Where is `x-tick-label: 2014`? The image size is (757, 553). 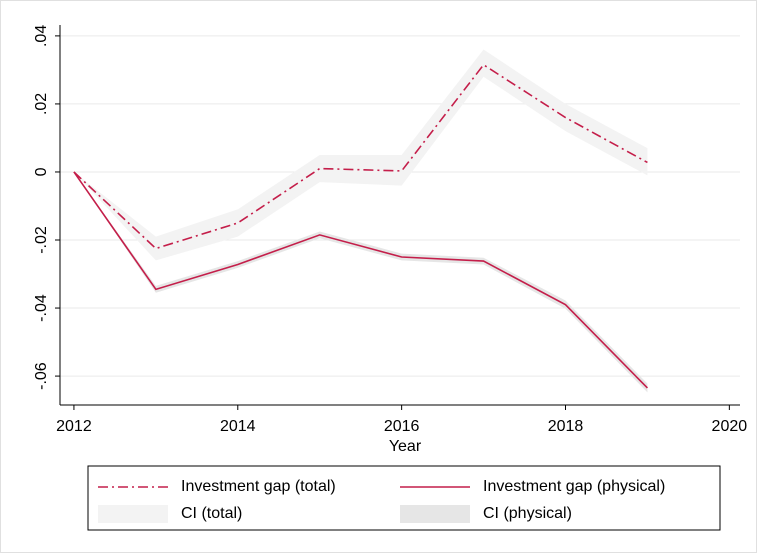 x-tick-label: 2014 is located at coordinates (238, 426).